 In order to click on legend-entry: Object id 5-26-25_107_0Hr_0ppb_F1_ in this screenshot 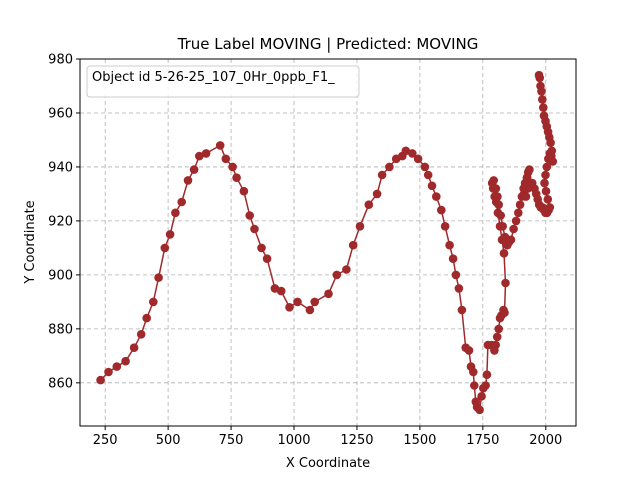, I will do `click(213, 77)`.